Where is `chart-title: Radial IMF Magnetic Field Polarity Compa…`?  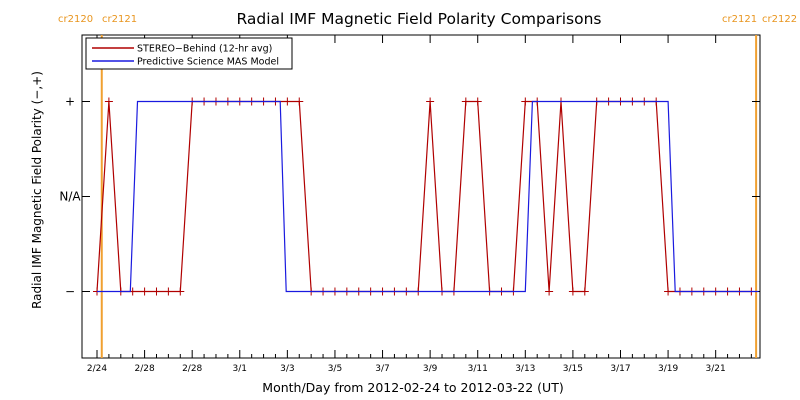 chart-title: Radial IMF Magnetic Field Polarity Compa… is located at coordinates (418, 19).